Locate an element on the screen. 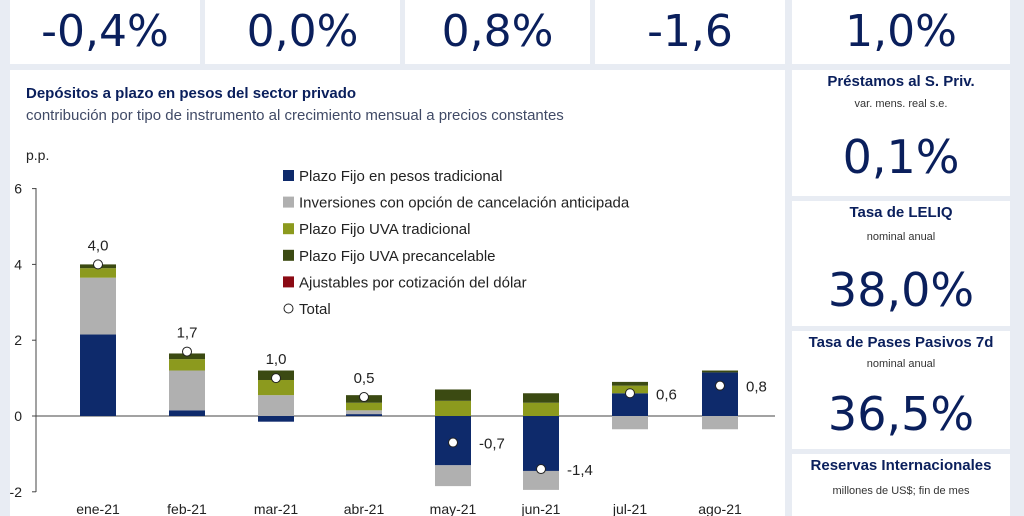  side-panel-leliq: Tasa de LELIQ nominal anual 38,0% is located at coordinates (901, 263).